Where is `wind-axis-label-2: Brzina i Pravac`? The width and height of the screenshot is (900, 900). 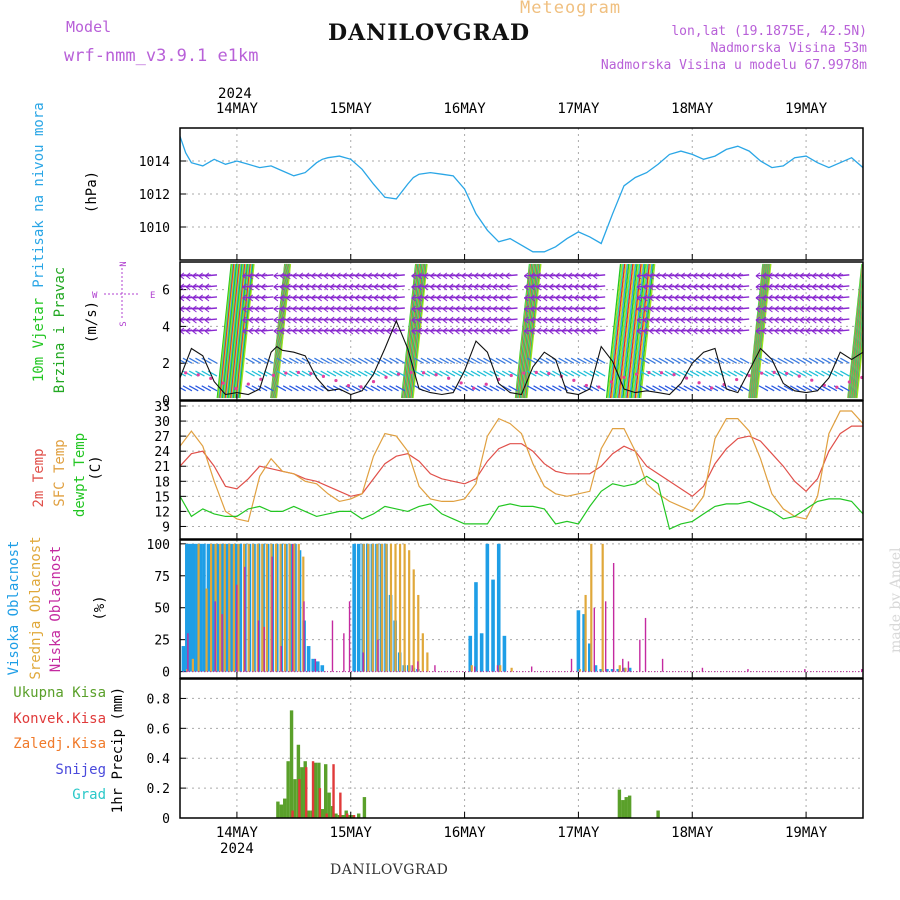
wind-axis-label-2: Brzina i Pravac is located at coordinates (60, 330).